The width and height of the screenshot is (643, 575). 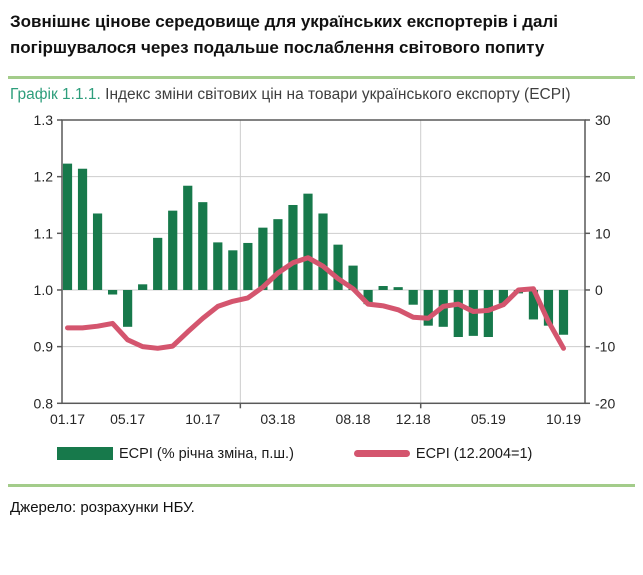 What do you see at coordinates (474, 453) in the screenshot?
I see `legend-label-line: ECPI (12.2004=1)` at bounding box center [474, 453].